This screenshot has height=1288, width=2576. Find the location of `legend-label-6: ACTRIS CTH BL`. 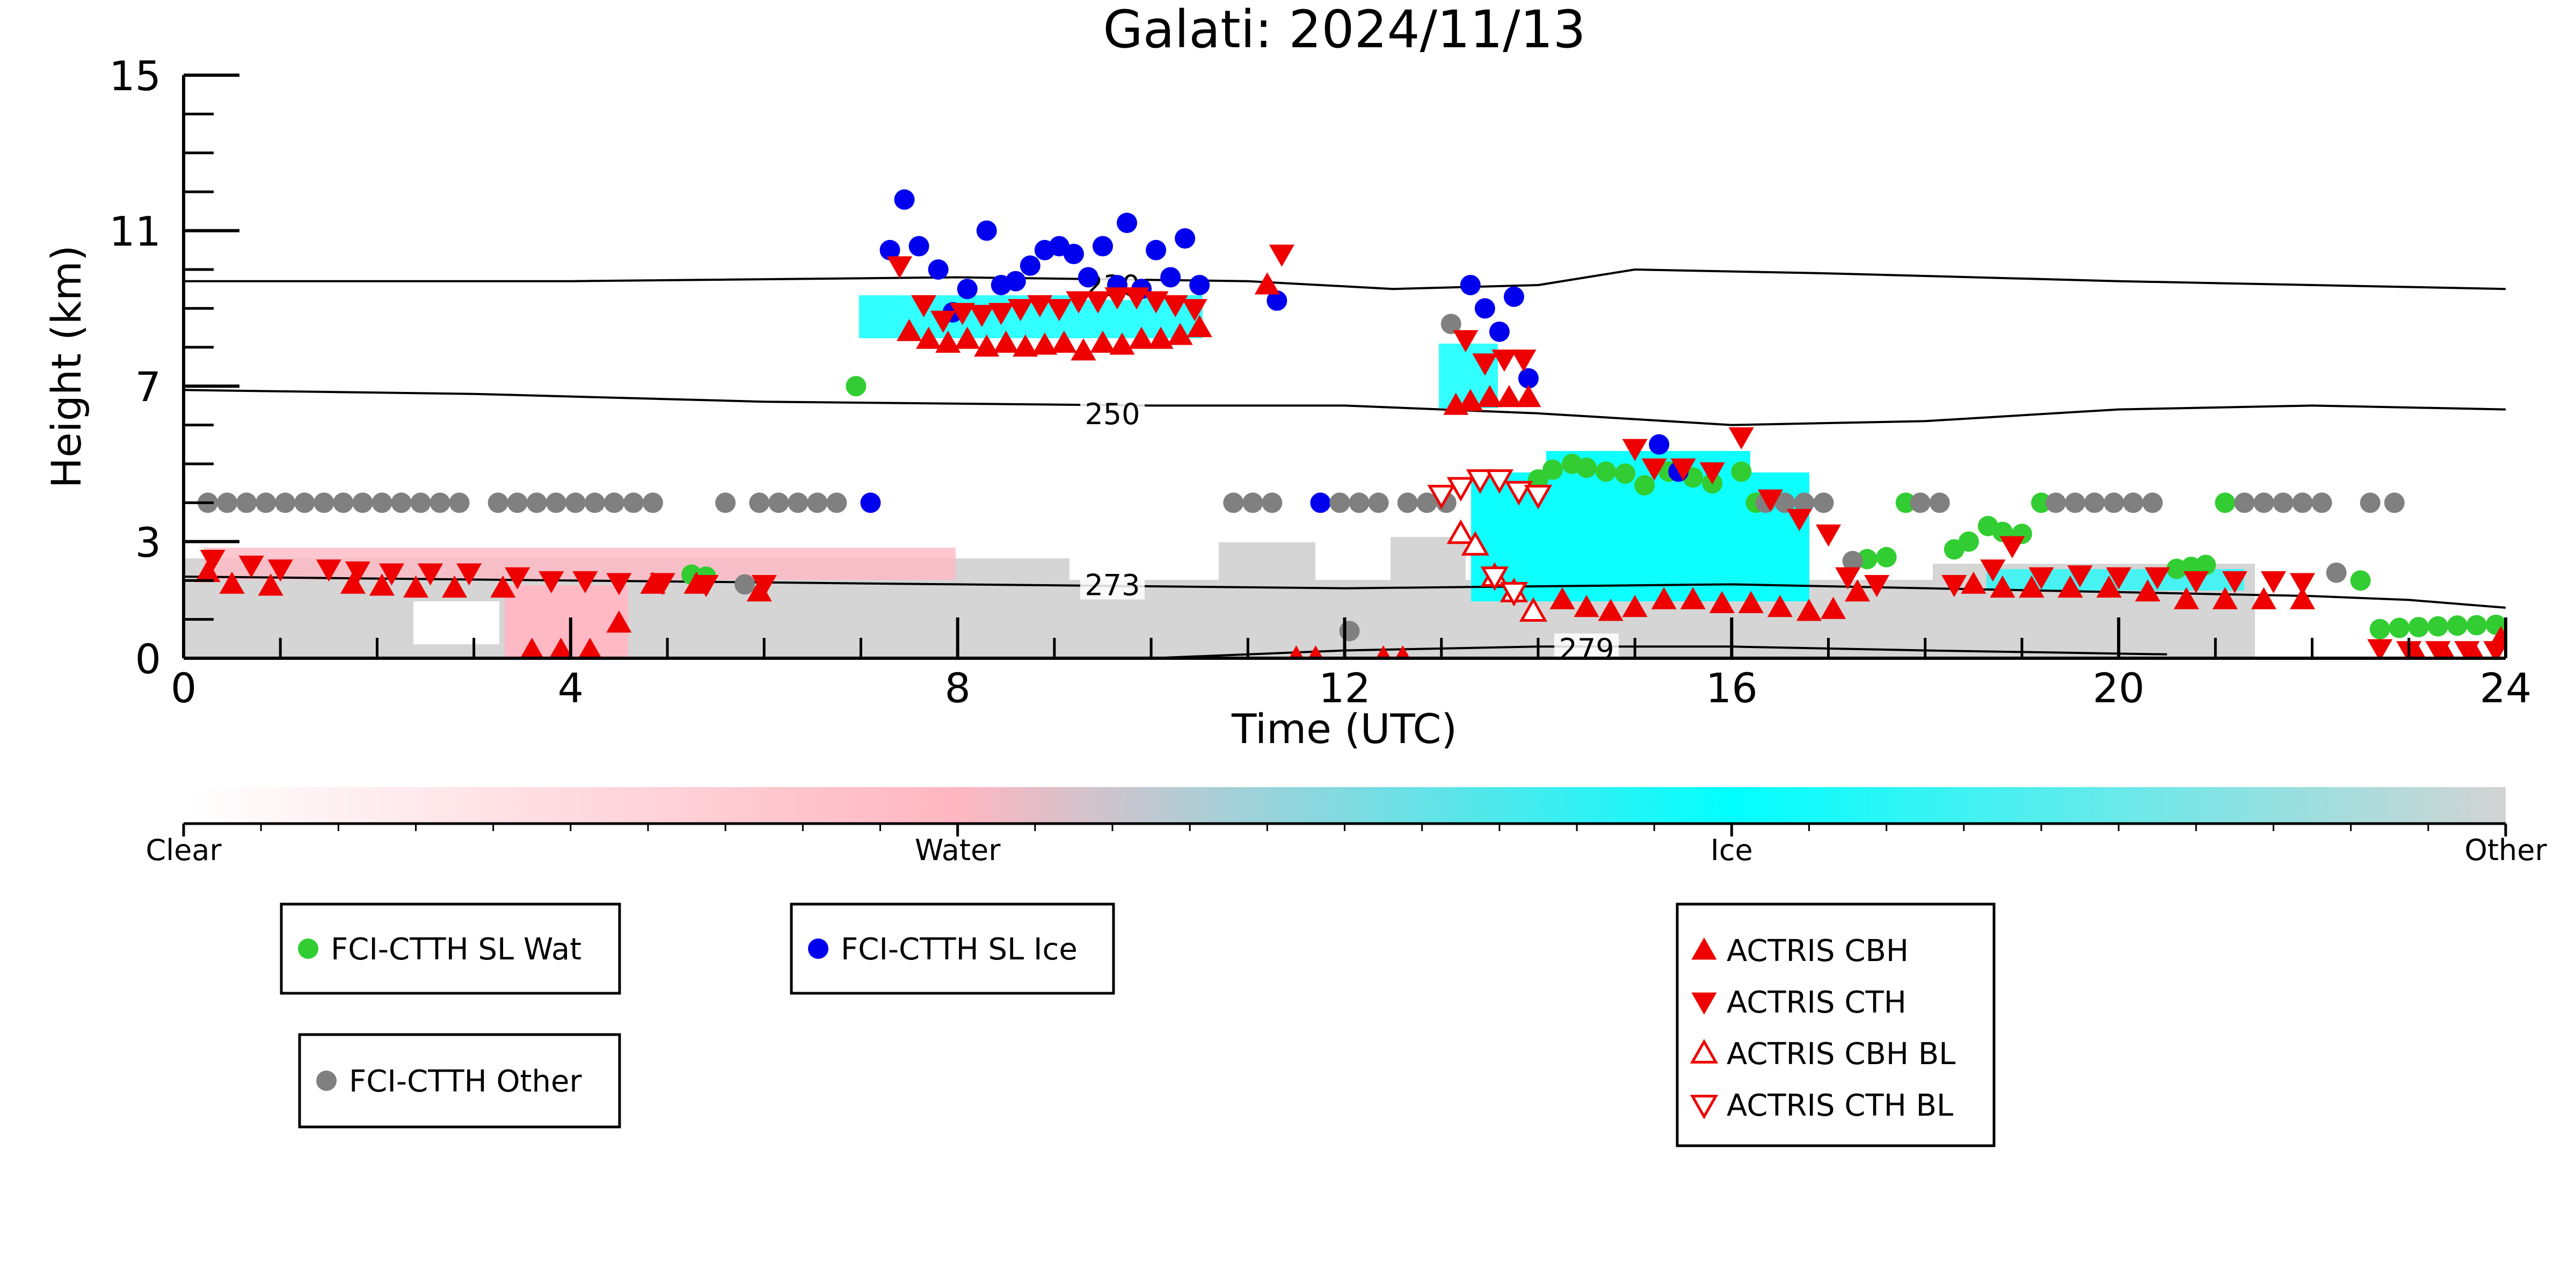

legend-label-6: ACTRIS CTH BL is located at coordinates (1840, 1105).